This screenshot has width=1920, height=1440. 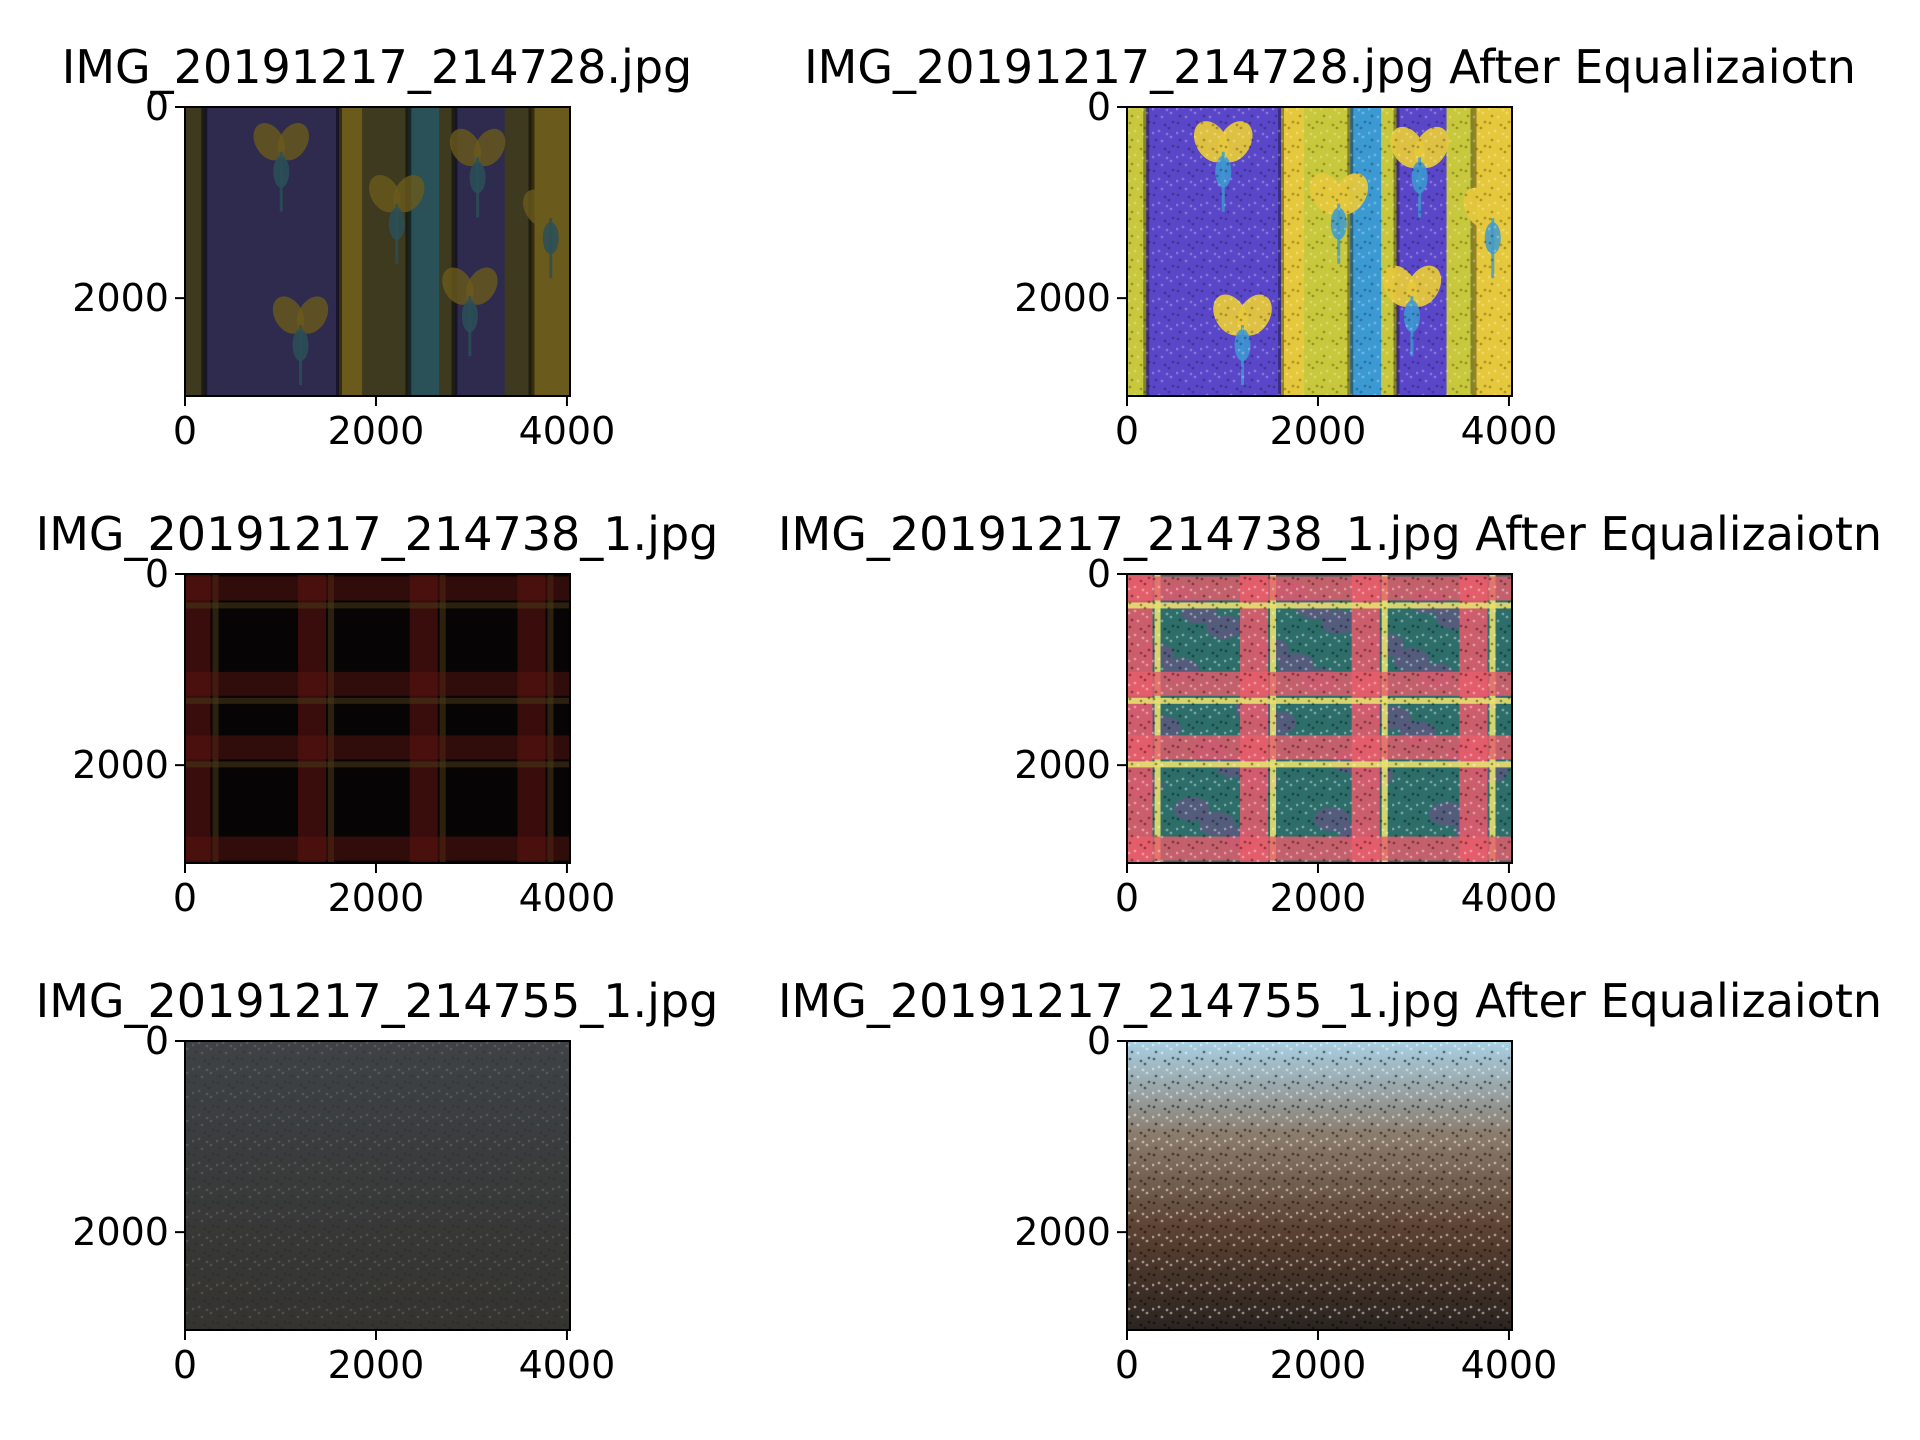 What do you see at coordinates (377, 1001) in the screenshot?
I see `subplot-title: IMG_20191217_214755_1.jpg` at bounding box center [377, 1001].